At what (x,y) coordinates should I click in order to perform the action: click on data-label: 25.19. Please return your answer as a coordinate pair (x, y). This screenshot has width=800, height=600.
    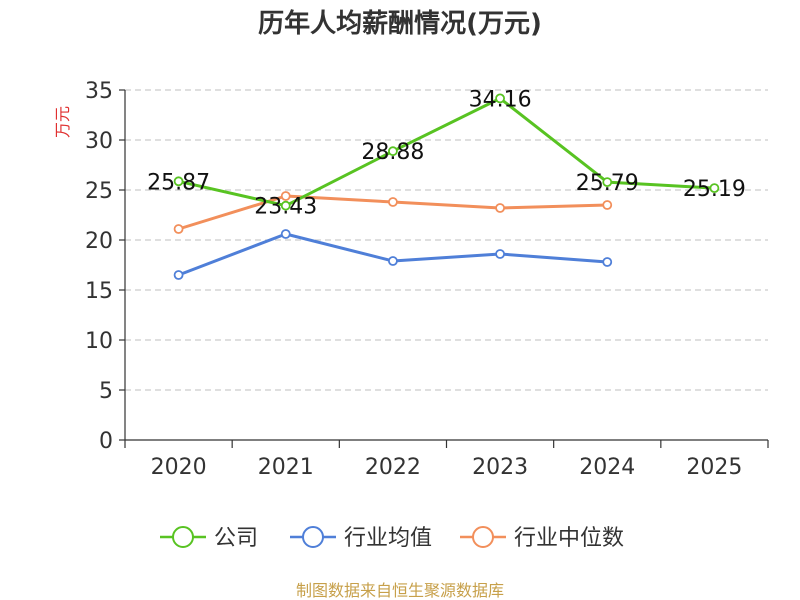
    Looking at the image, I should click on (714, 189).